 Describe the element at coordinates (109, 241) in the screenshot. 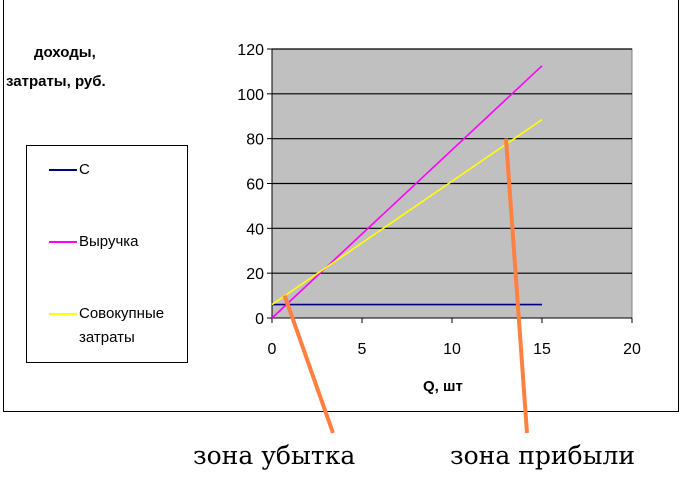

I see `legend-label-revenue: Выручка` at that location.